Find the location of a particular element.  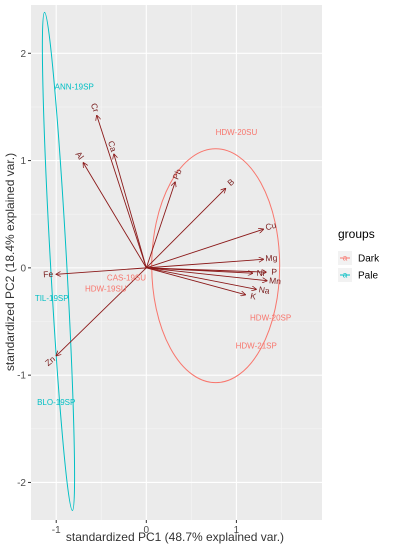

loading-label-mg: Mg is located at coordinates (271, 258).